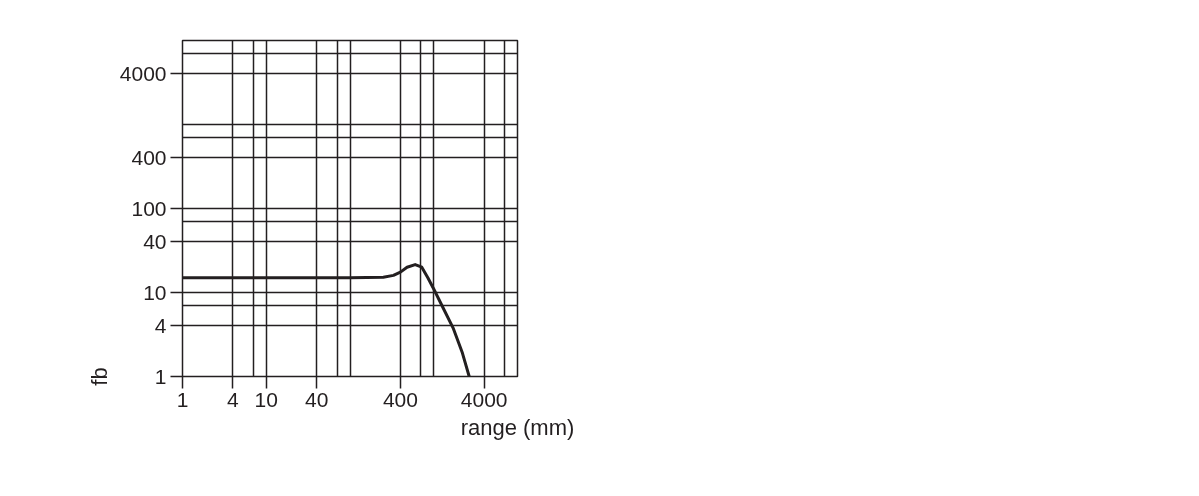 The width and height of the screenshot is (1199, 496). I want to click on x-tick-label: 4, so click(233, 399).